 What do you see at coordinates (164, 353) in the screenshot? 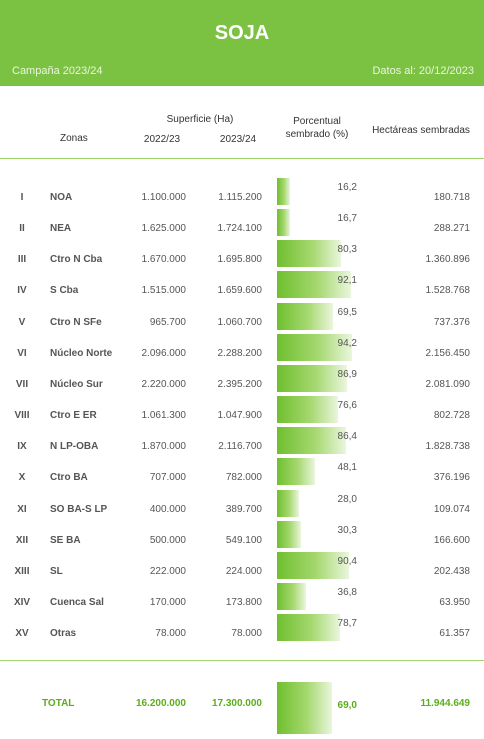
I see `area-2022-23: 2.096.000` at bounding box center [164, 353].